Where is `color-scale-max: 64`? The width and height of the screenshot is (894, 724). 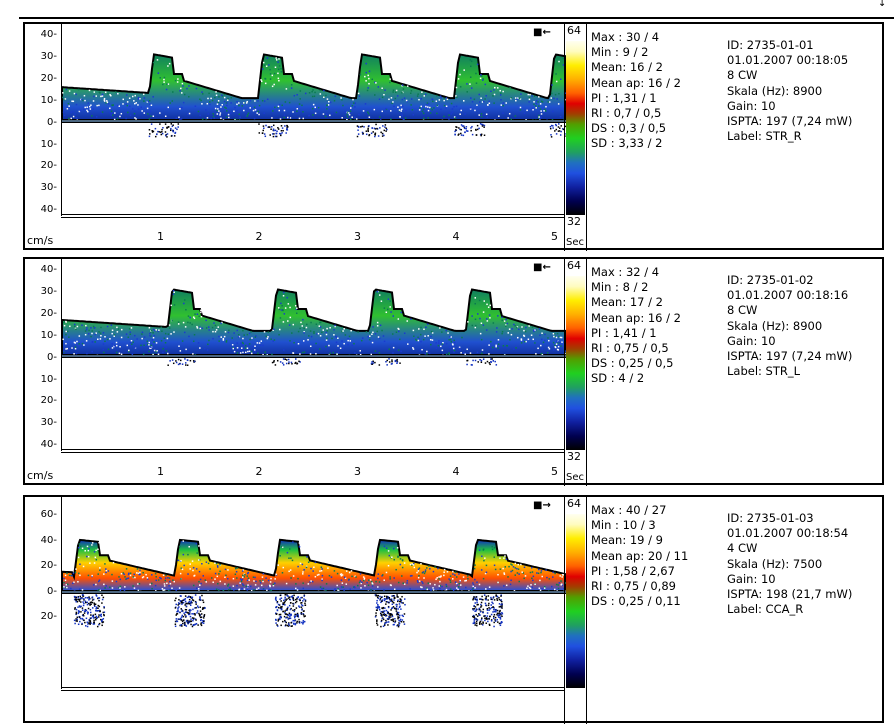 color-scale-max: 64 is located at coordinates (574, 503).